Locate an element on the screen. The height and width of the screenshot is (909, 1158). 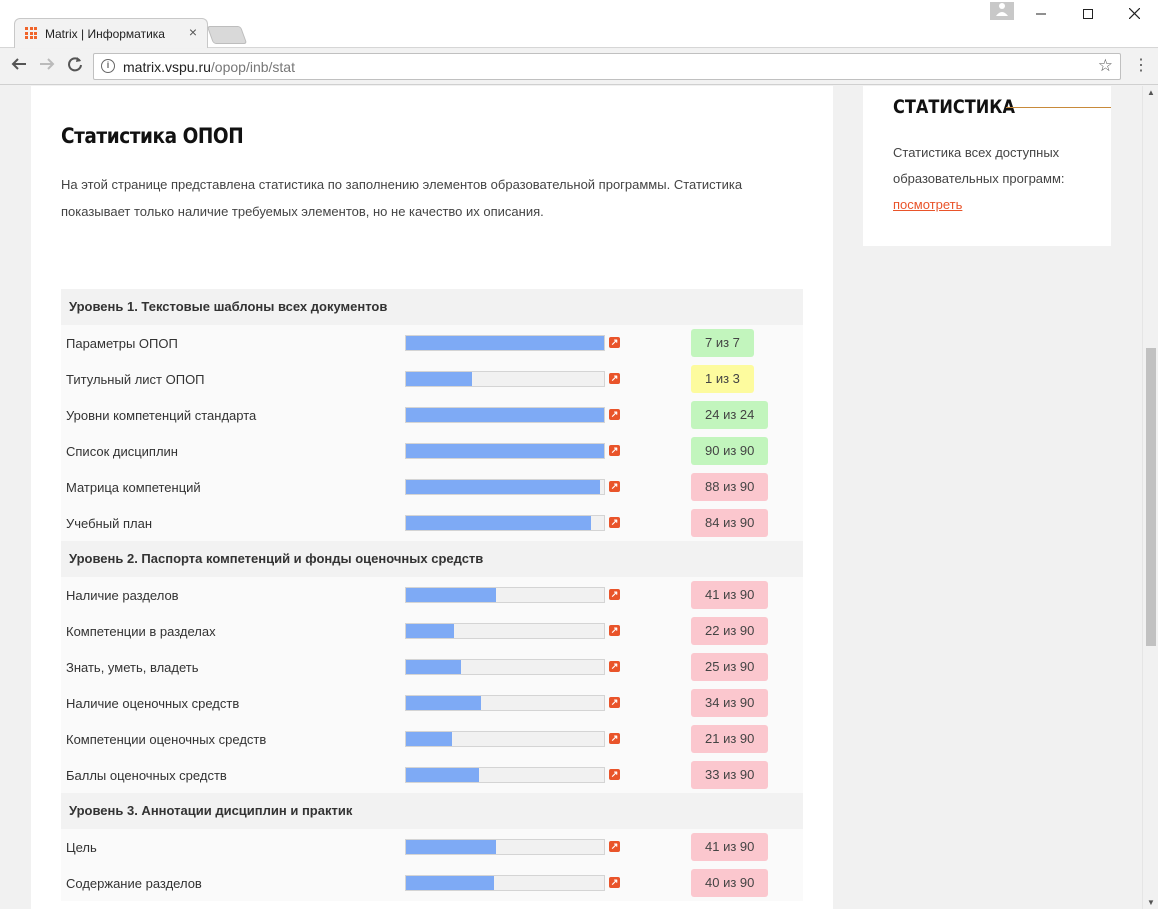
sidebar-view-link: посмотреть is located at coordinates (928, 204).